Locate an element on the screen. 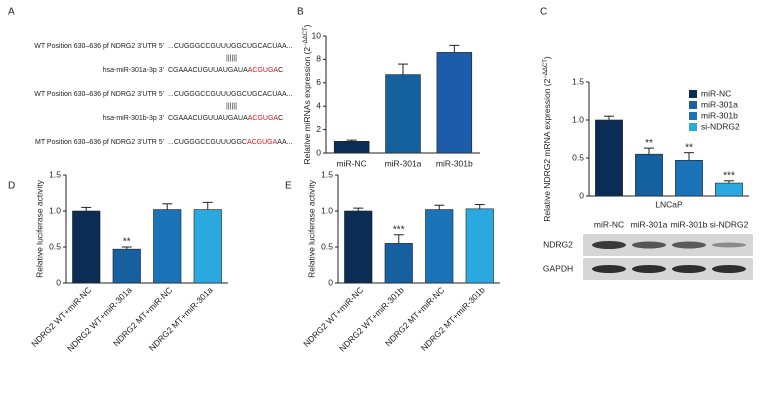  y-axis-label-part: −ΔΔCT is located at coordinates (546, 69).